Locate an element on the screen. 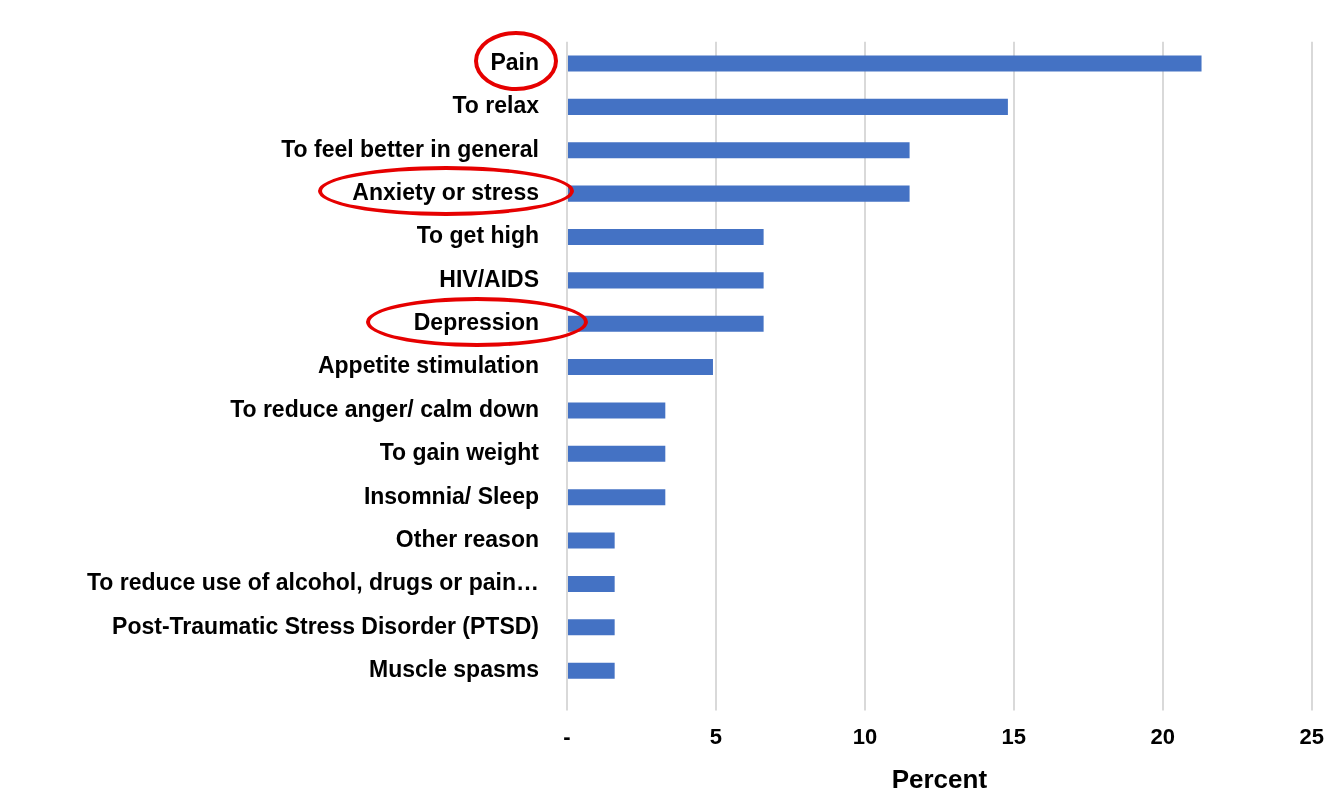  x-tick-label: 10 is located at coordinates (865, 736).